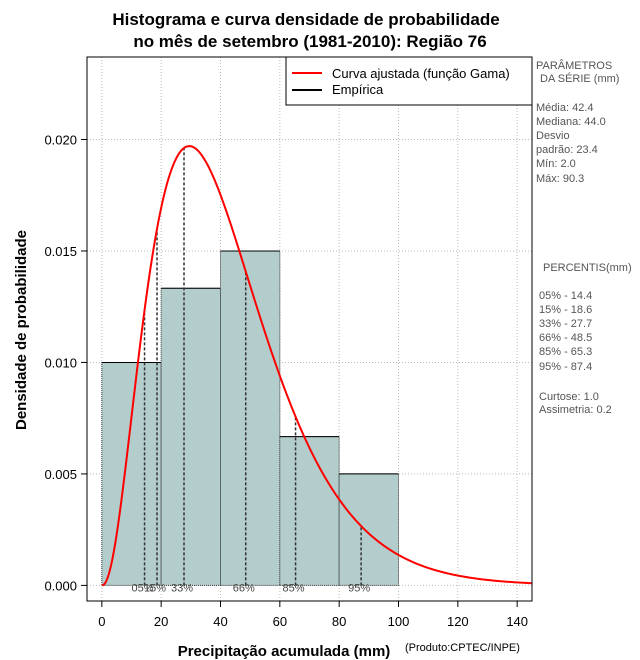  Describe the element at coordinates (579, 78) in the screenshot. I see `params-subtitle: DA SÉRIE (mm)` at that location.